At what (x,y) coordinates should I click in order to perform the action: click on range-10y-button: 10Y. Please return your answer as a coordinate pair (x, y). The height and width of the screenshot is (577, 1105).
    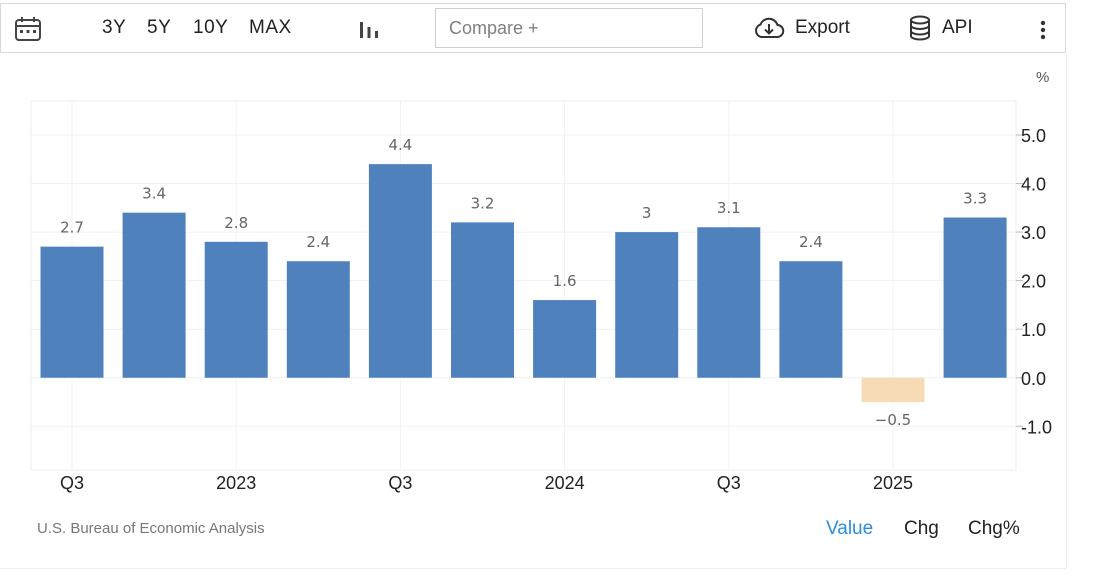
    Looking at the image, I should click on (211, 27).